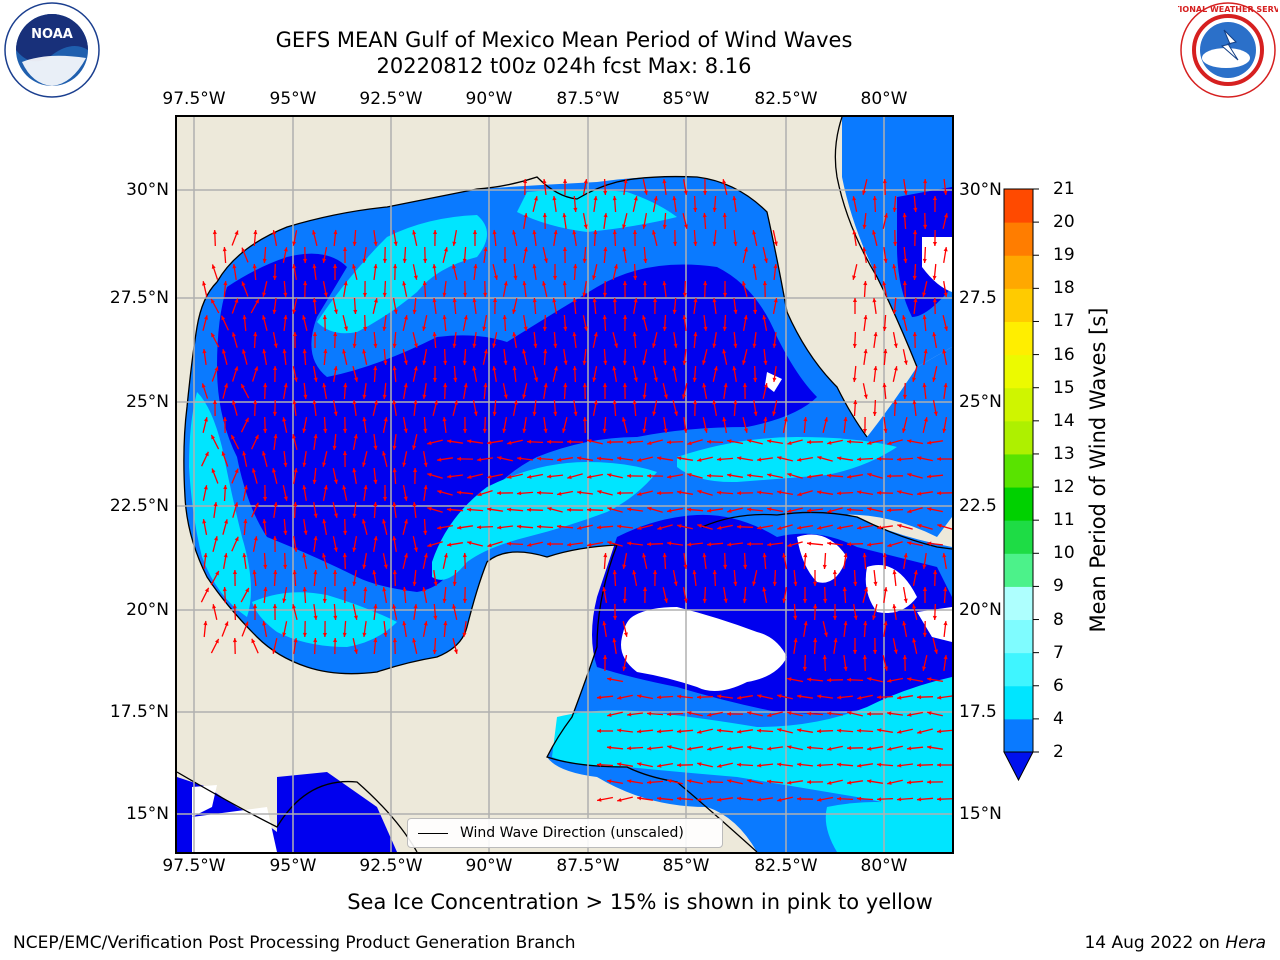 This screenshot has height=960, width=1280. Describe the element at coordinates (978, 298) in the screenshot. I see `y-tick-label: 27.5` at that location.